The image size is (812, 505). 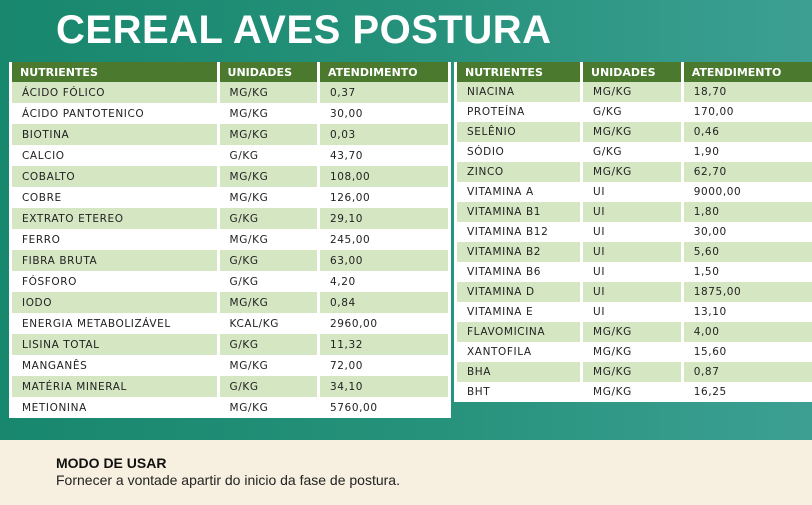 I want to click on table-cell: VITAMINA B2, so click(x=519, y=252).